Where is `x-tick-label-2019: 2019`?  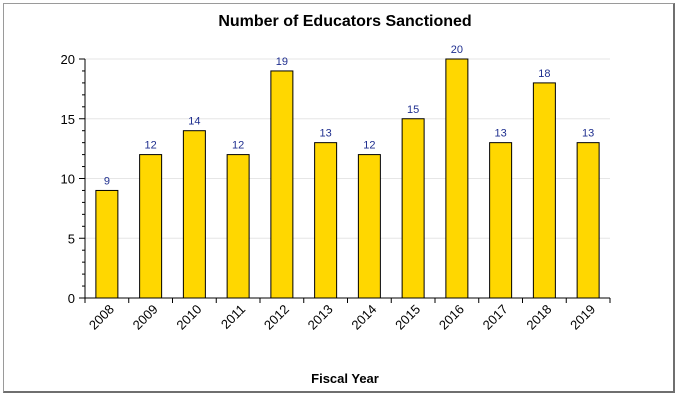 x-tick-label-2019: 2019 is located at coordinates (582, 317).